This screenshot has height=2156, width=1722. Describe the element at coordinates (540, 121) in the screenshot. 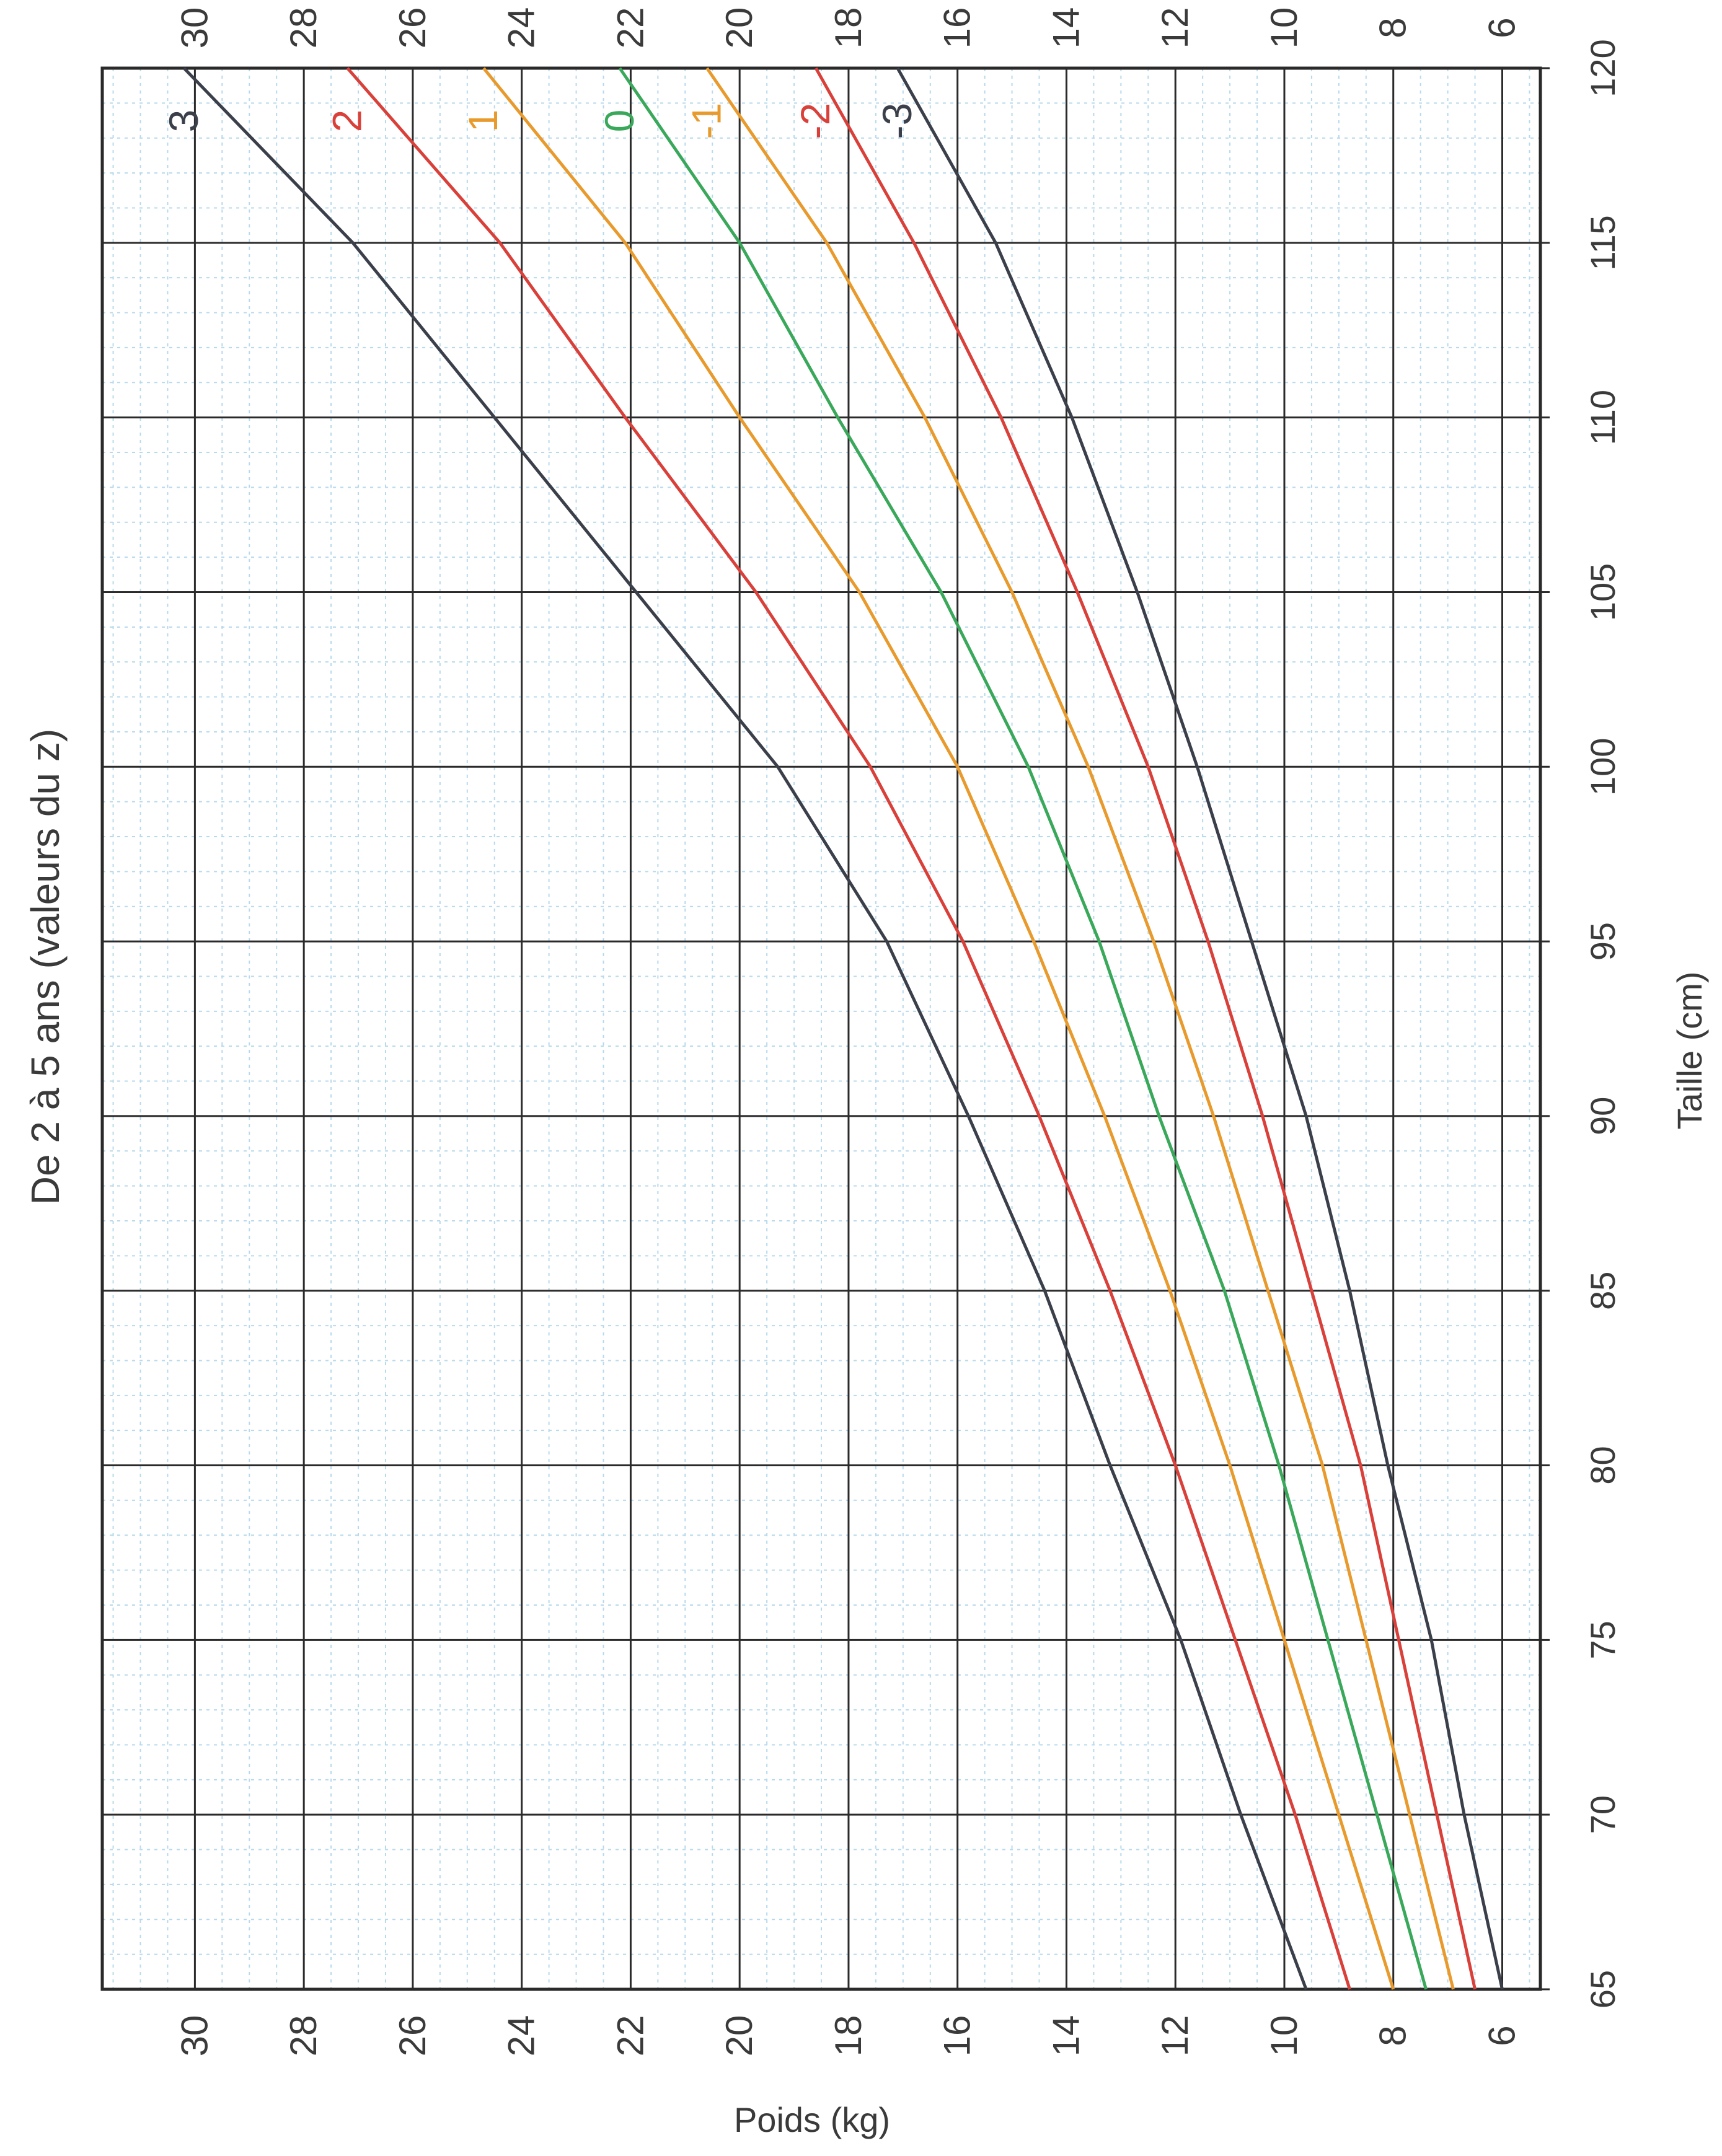

I see `series-labels: 3 2 1 0 -1 -2 -3` at that location.